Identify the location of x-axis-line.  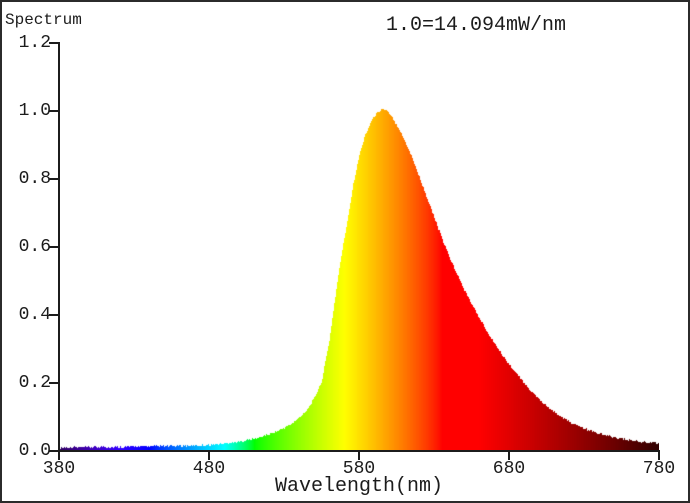
(359, 451).